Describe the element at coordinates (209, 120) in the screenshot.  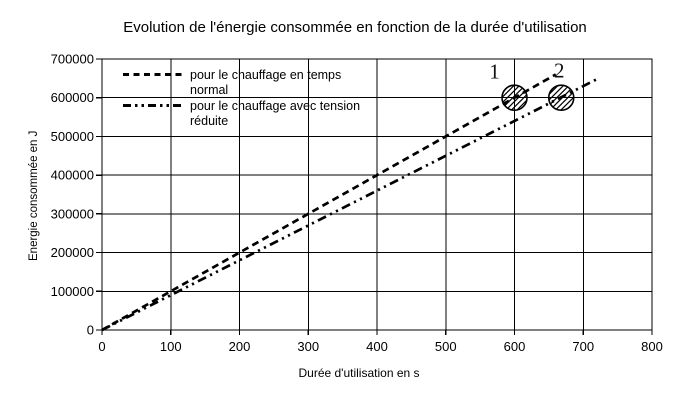
I see `legend-label-line2: réduite` at that location.